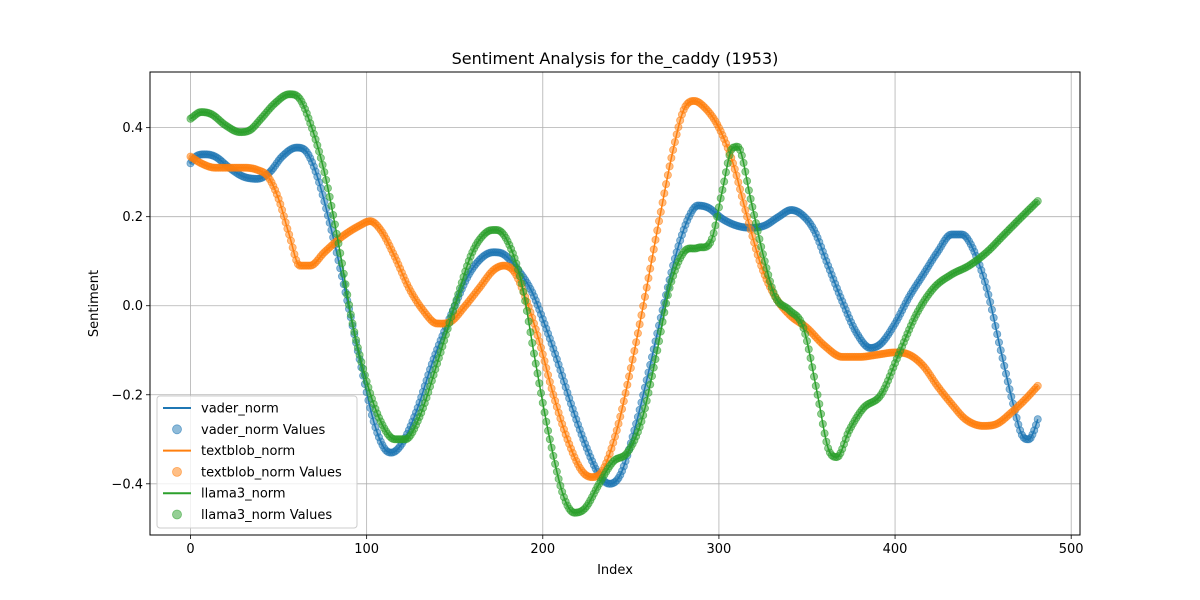 Image resolution: width=1200 pixels, height=600 pixels. I want to click on legend-label: llama3_norm Values, so click(266, 515).